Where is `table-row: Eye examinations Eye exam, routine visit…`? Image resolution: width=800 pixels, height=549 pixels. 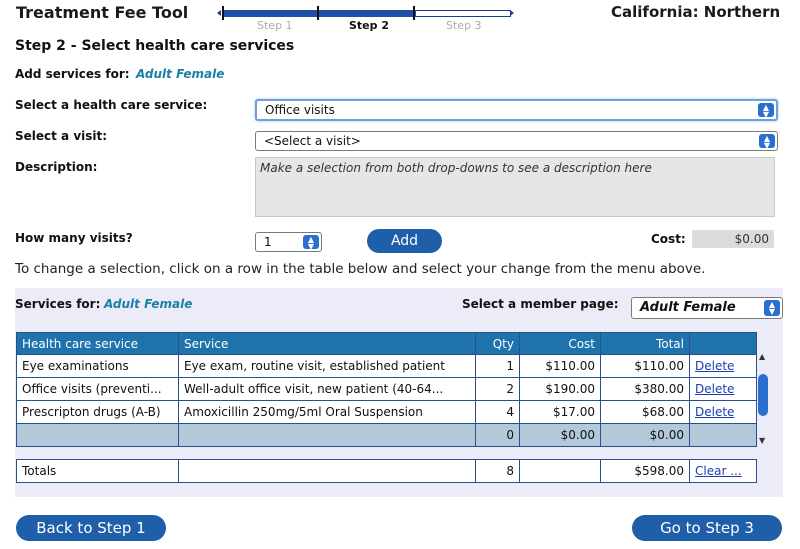
table-row: Eye examinations Eye exam, routine visit… is located at coordinates (386, 366).